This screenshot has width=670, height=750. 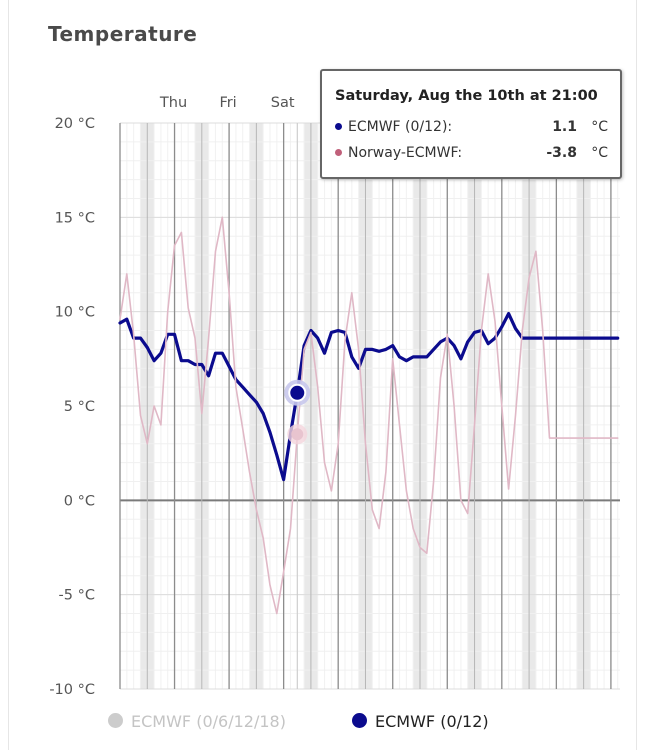 I want to click on day-label: Thu, so click(x=173, y=103).